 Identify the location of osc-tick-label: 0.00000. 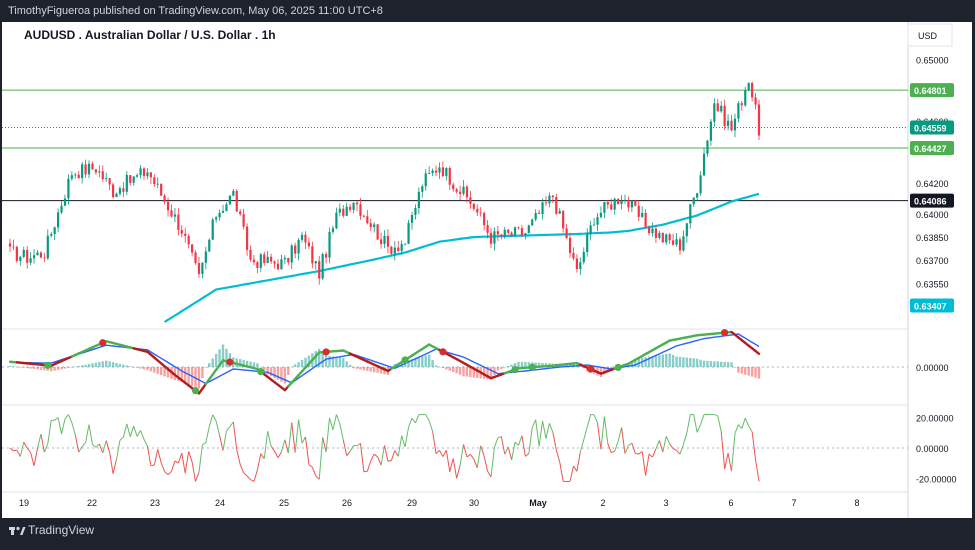
(932, 449).